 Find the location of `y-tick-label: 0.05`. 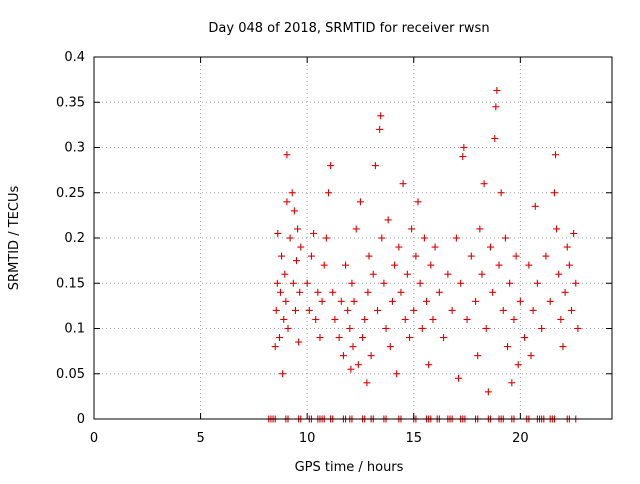

y-tick-label: 0.05 is located at coordinates (70, 374).